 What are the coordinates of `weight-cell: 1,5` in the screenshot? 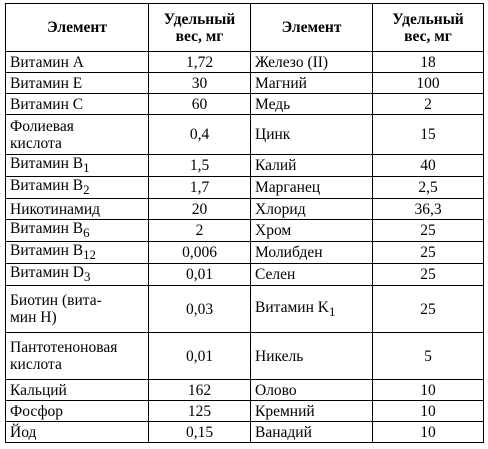 It's located at (199, 165).